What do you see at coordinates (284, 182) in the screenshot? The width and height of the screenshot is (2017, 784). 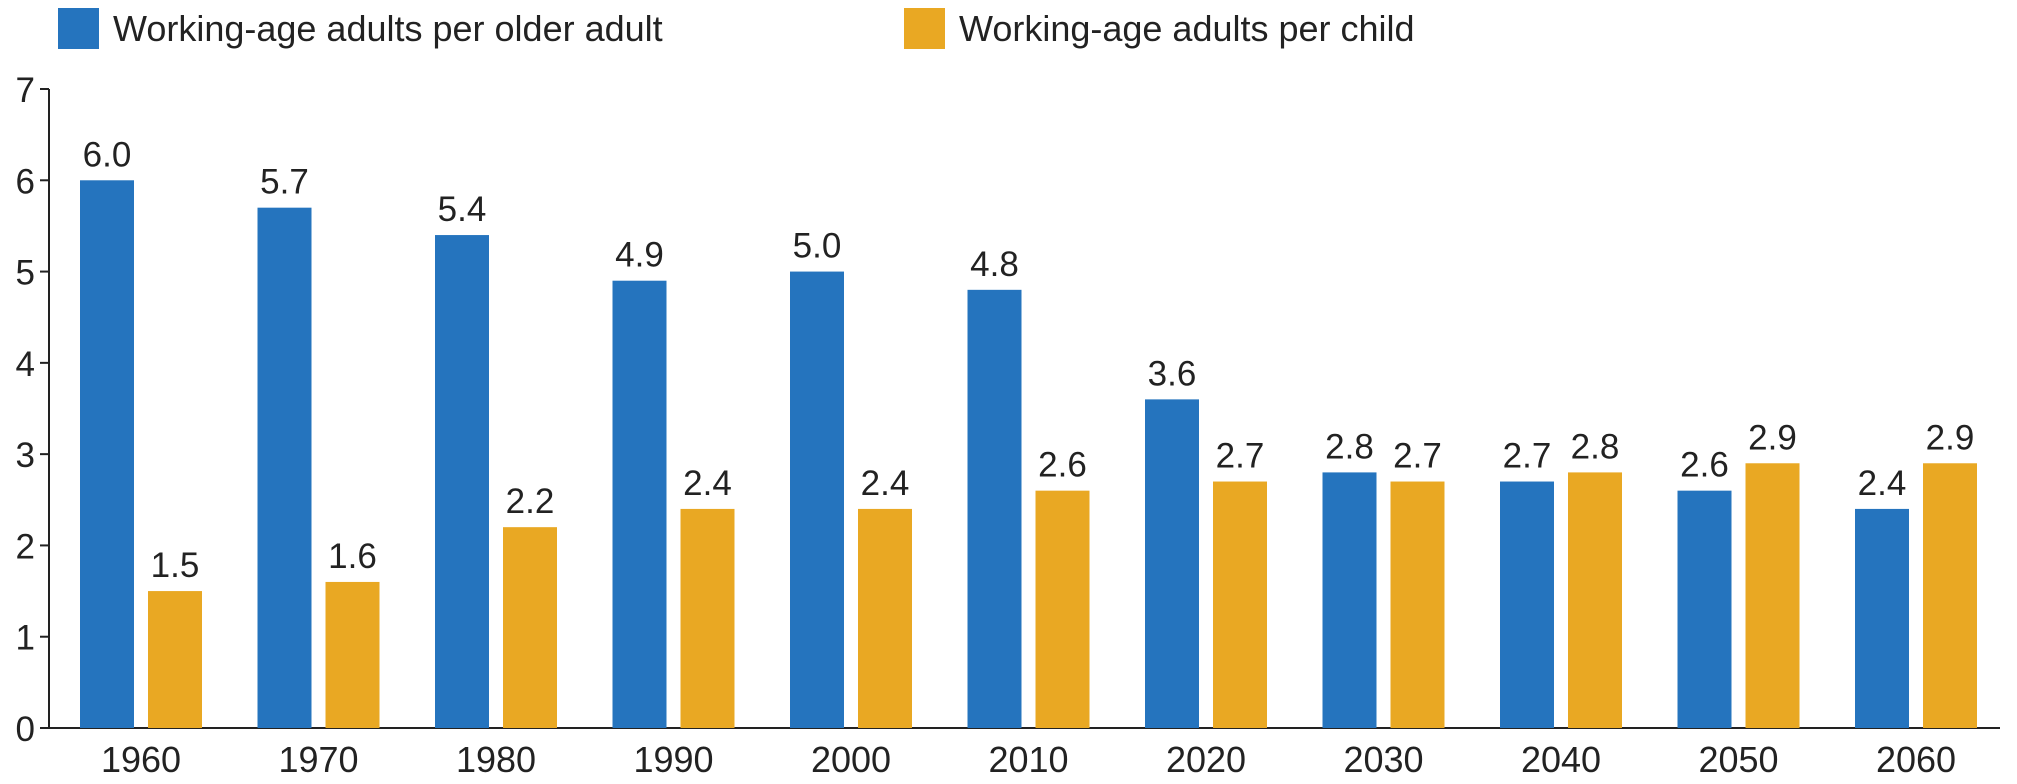 I see `data-label: 5.7` at bounding box center [284, 182].